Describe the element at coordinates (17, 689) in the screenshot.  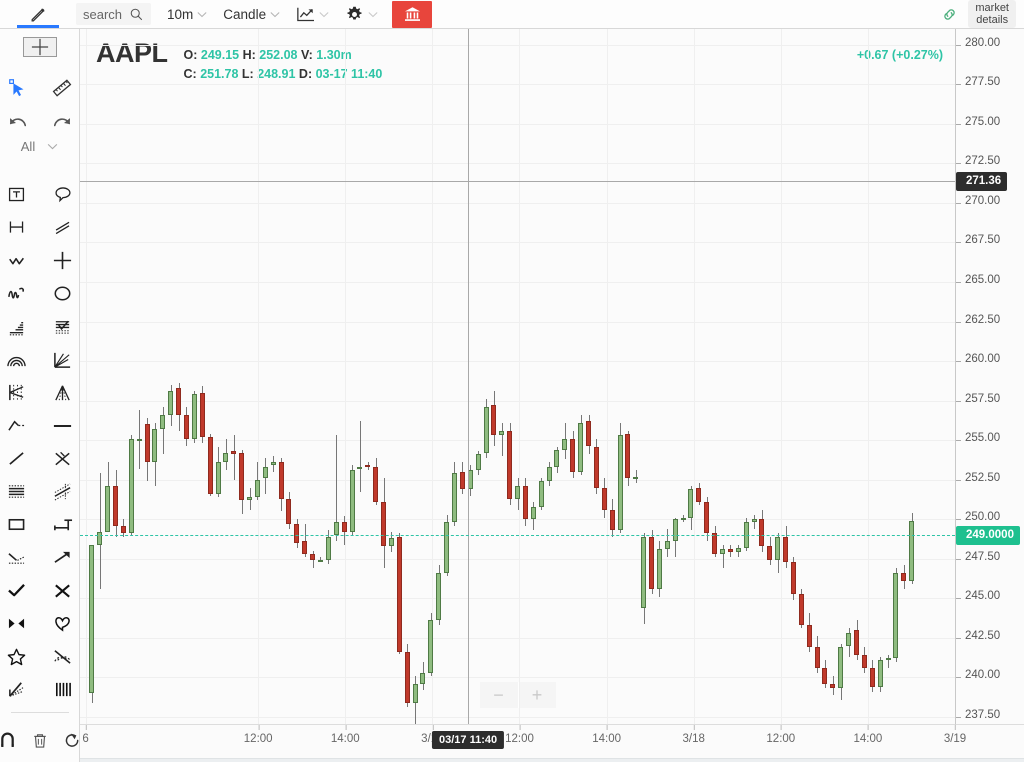
I see `ray-fan-icon` at that location.